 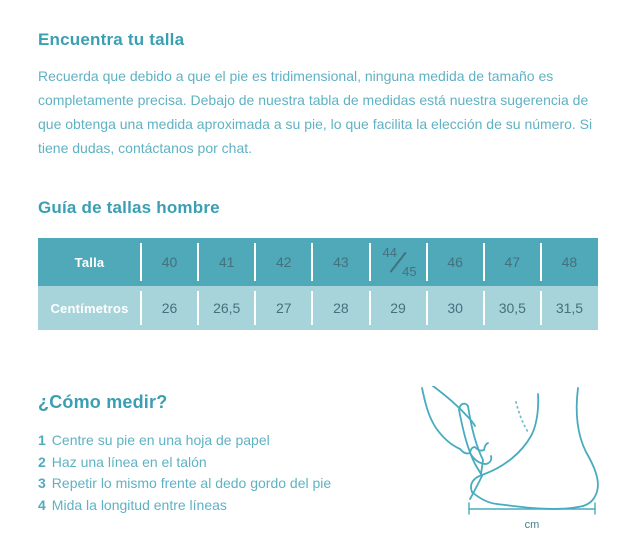 What do you see at coordinates (389, 252) in the screenshot?
I see `split-size-top: 44` at bounding box center [389, 252].